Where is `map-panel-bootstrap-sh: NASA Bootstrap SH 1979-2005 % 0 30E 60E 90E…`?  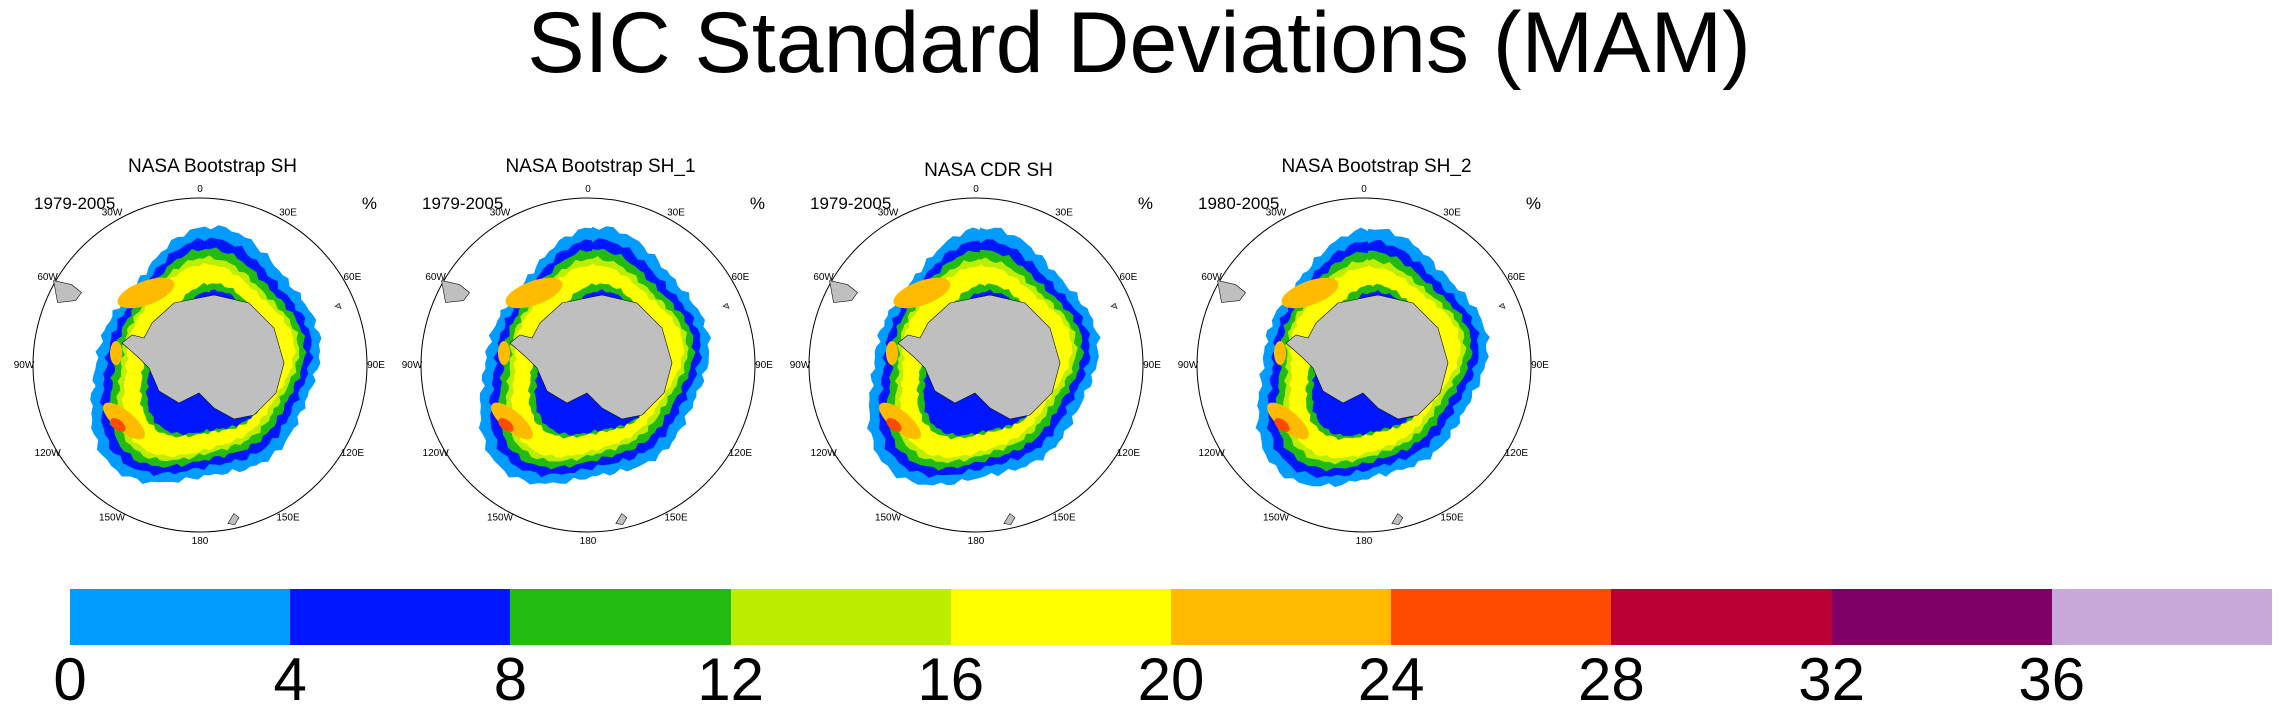
map-panel-bootstrap-sh: NASA Bootstrap SH 1979-2005 % 0 30E 60E 90E… is located at coordinates (209, 352).